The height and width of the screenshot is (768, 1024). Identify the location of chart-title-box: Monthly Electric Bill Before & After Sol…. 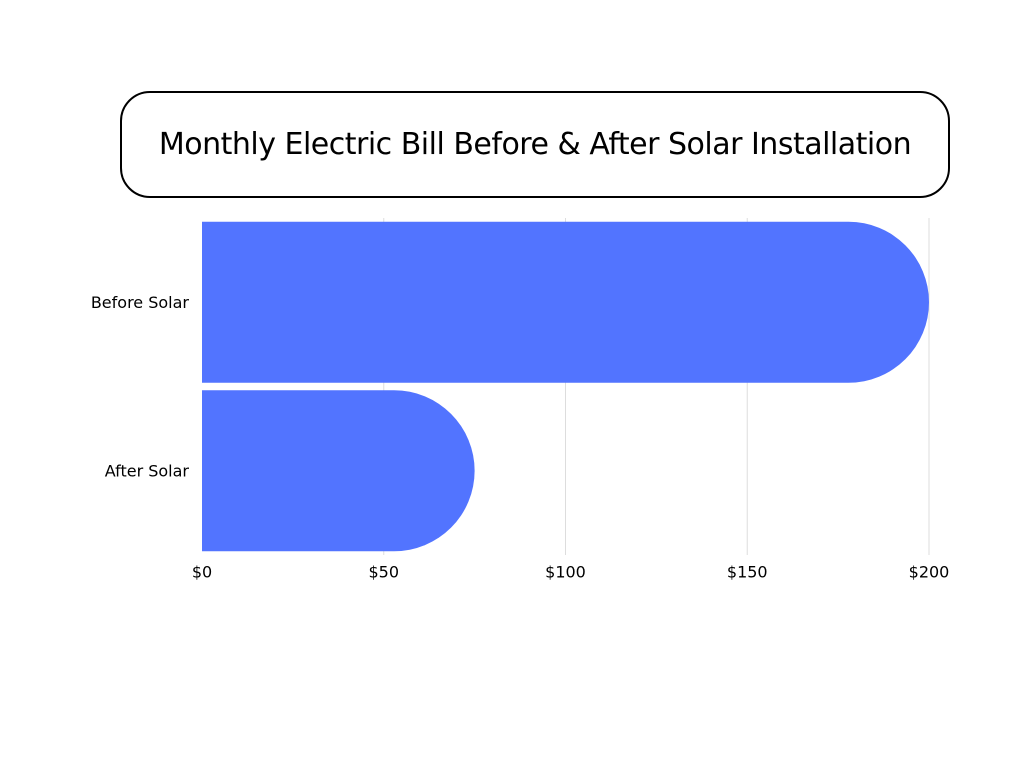
(535, 144).